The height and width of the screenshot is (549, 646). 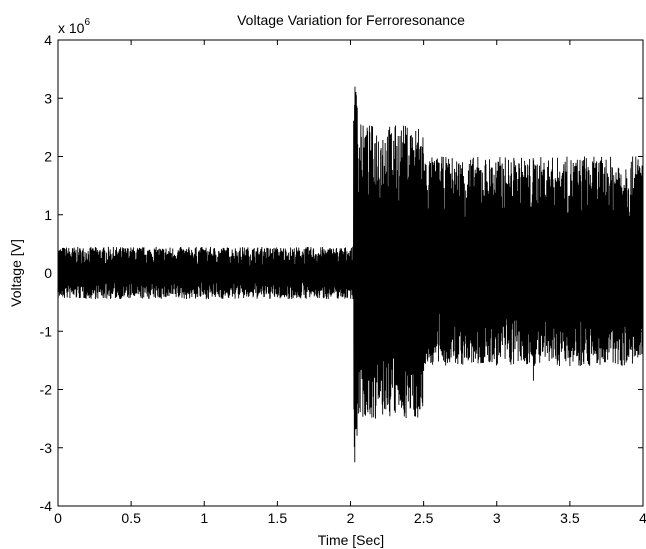 What do you see at coordinates (204, 518) in the screenshot?
I see `x-tick-label: 1` at bounding box center [204, 518].